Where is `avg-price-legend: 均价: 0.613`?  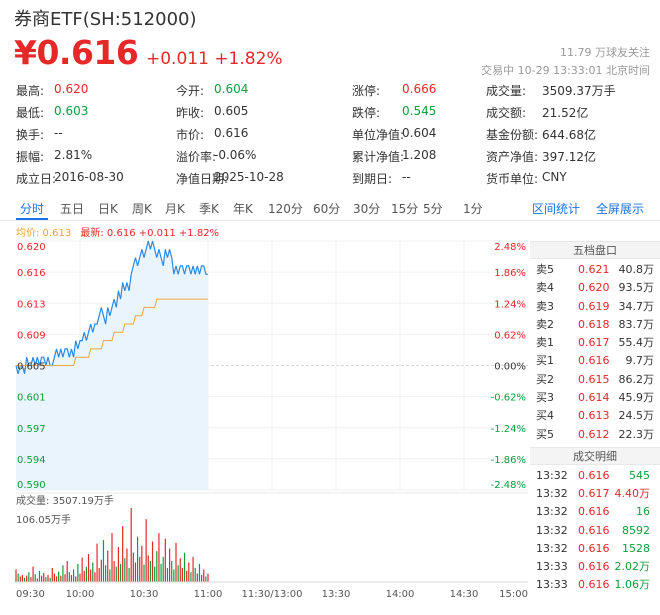
avg-price-legend: 均价: 0.613 is located at coordinates (44, 233).